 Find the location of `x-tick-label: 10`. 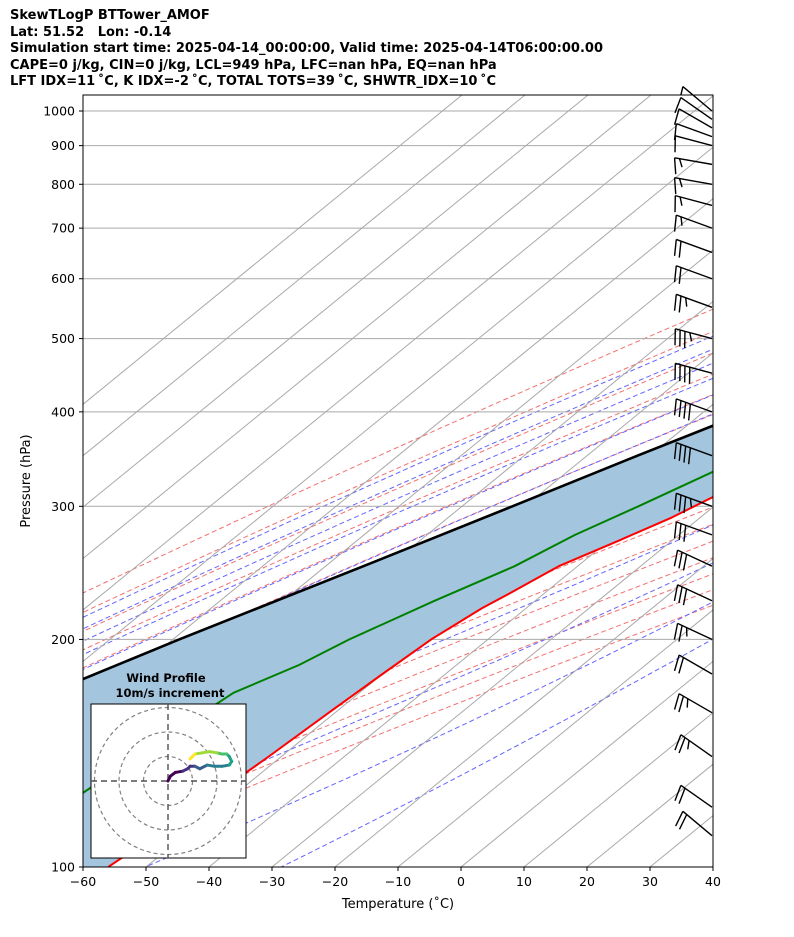

x-tick-label: 10 is located at coordinates (524, 881).